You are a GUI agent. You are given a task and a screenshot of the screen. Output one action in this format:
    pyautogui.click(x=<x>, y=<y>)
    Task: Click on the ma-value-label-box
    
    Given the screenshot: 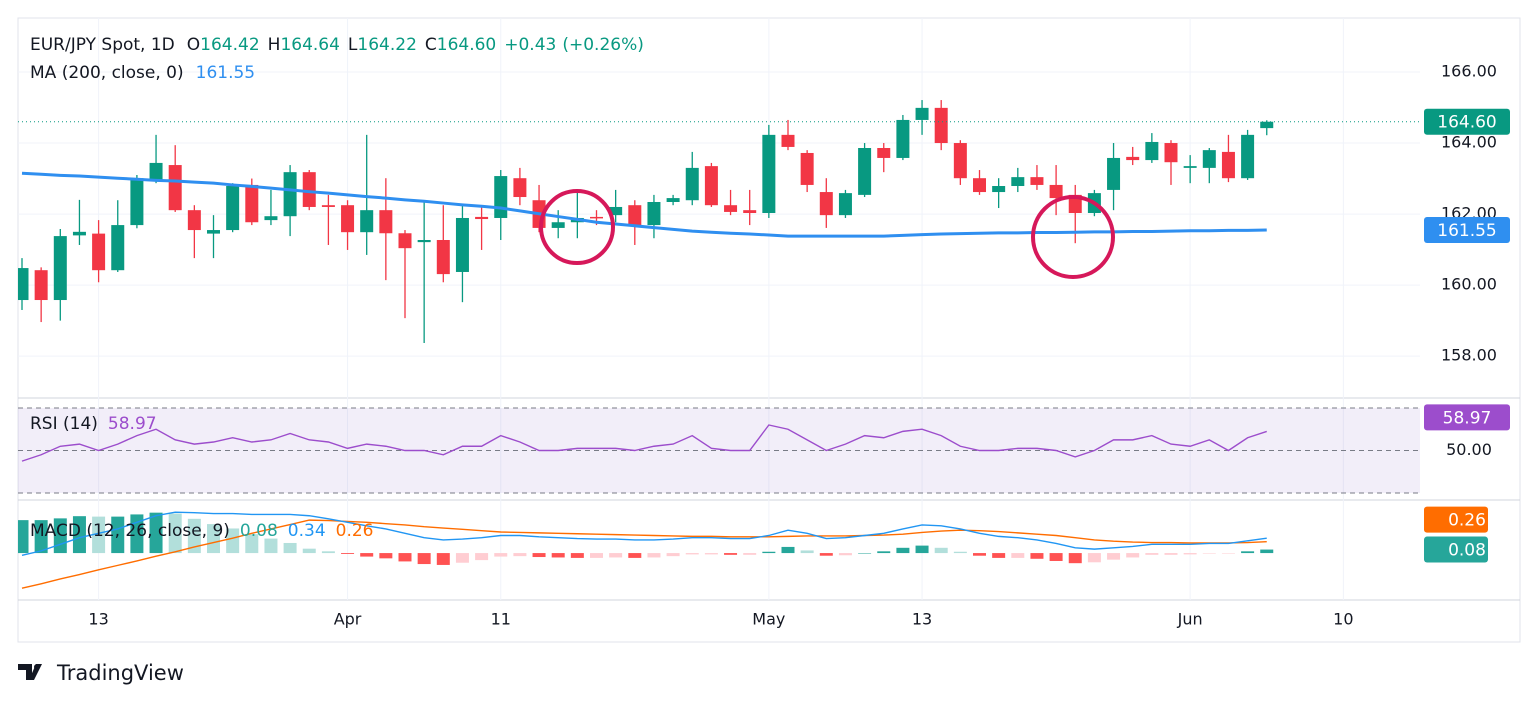 What is the action you would take?
    pyautogui.click(x=1467, y=230)
    